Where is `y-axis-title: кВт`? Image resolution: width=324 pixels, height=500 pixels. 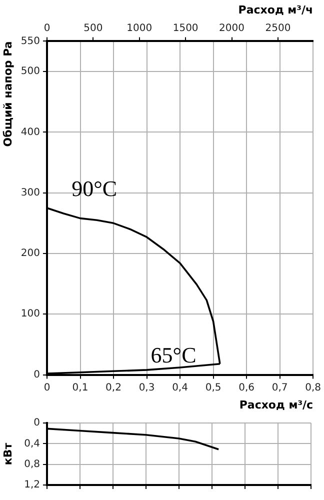 y-axis-title: кВт is located at coordinates (7, 454).